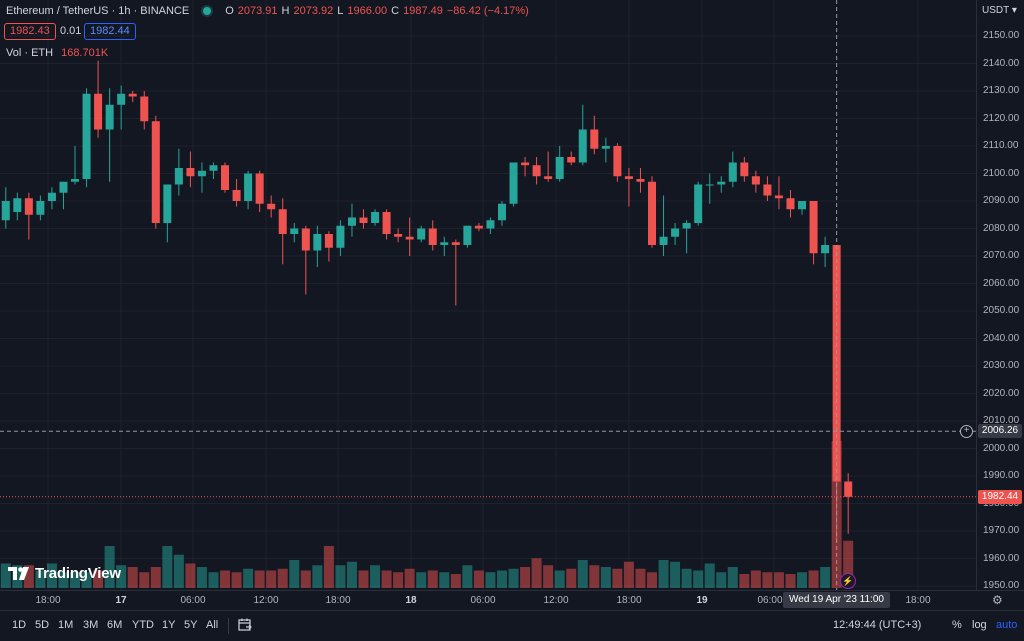  I want to click on high-label: H, so click(285, 11).